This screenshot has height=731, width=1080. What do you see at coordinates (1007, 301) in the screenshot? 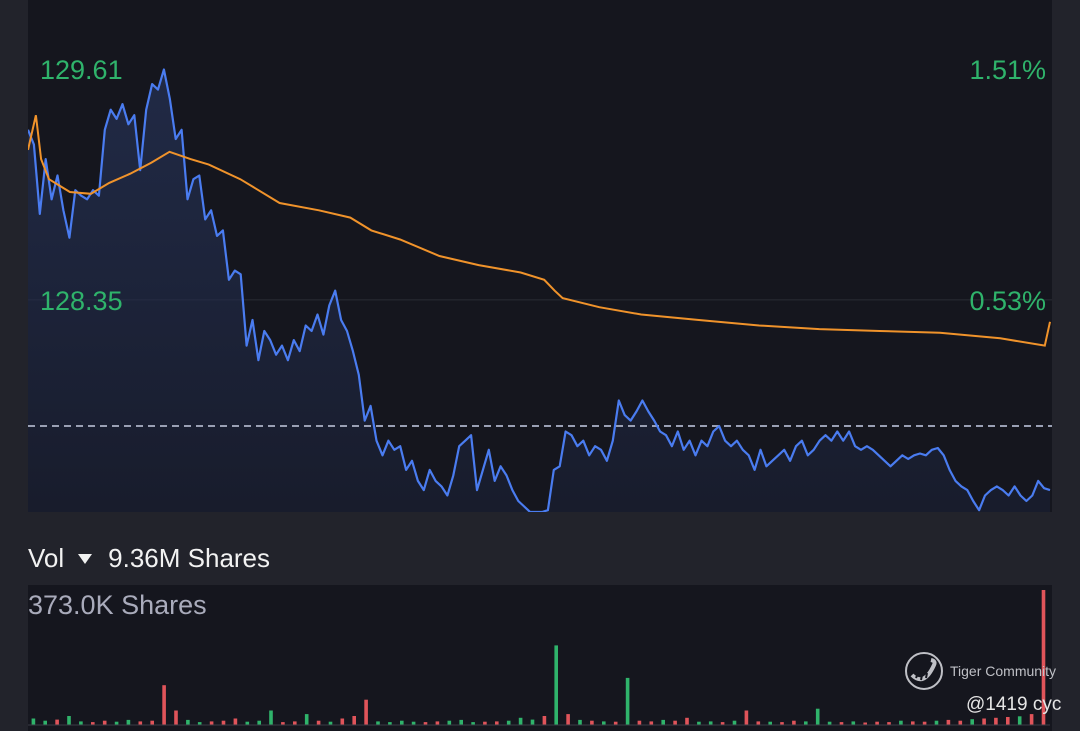
I see `pct-mid-label: 0.53%` at bounding box center [1007, 301].